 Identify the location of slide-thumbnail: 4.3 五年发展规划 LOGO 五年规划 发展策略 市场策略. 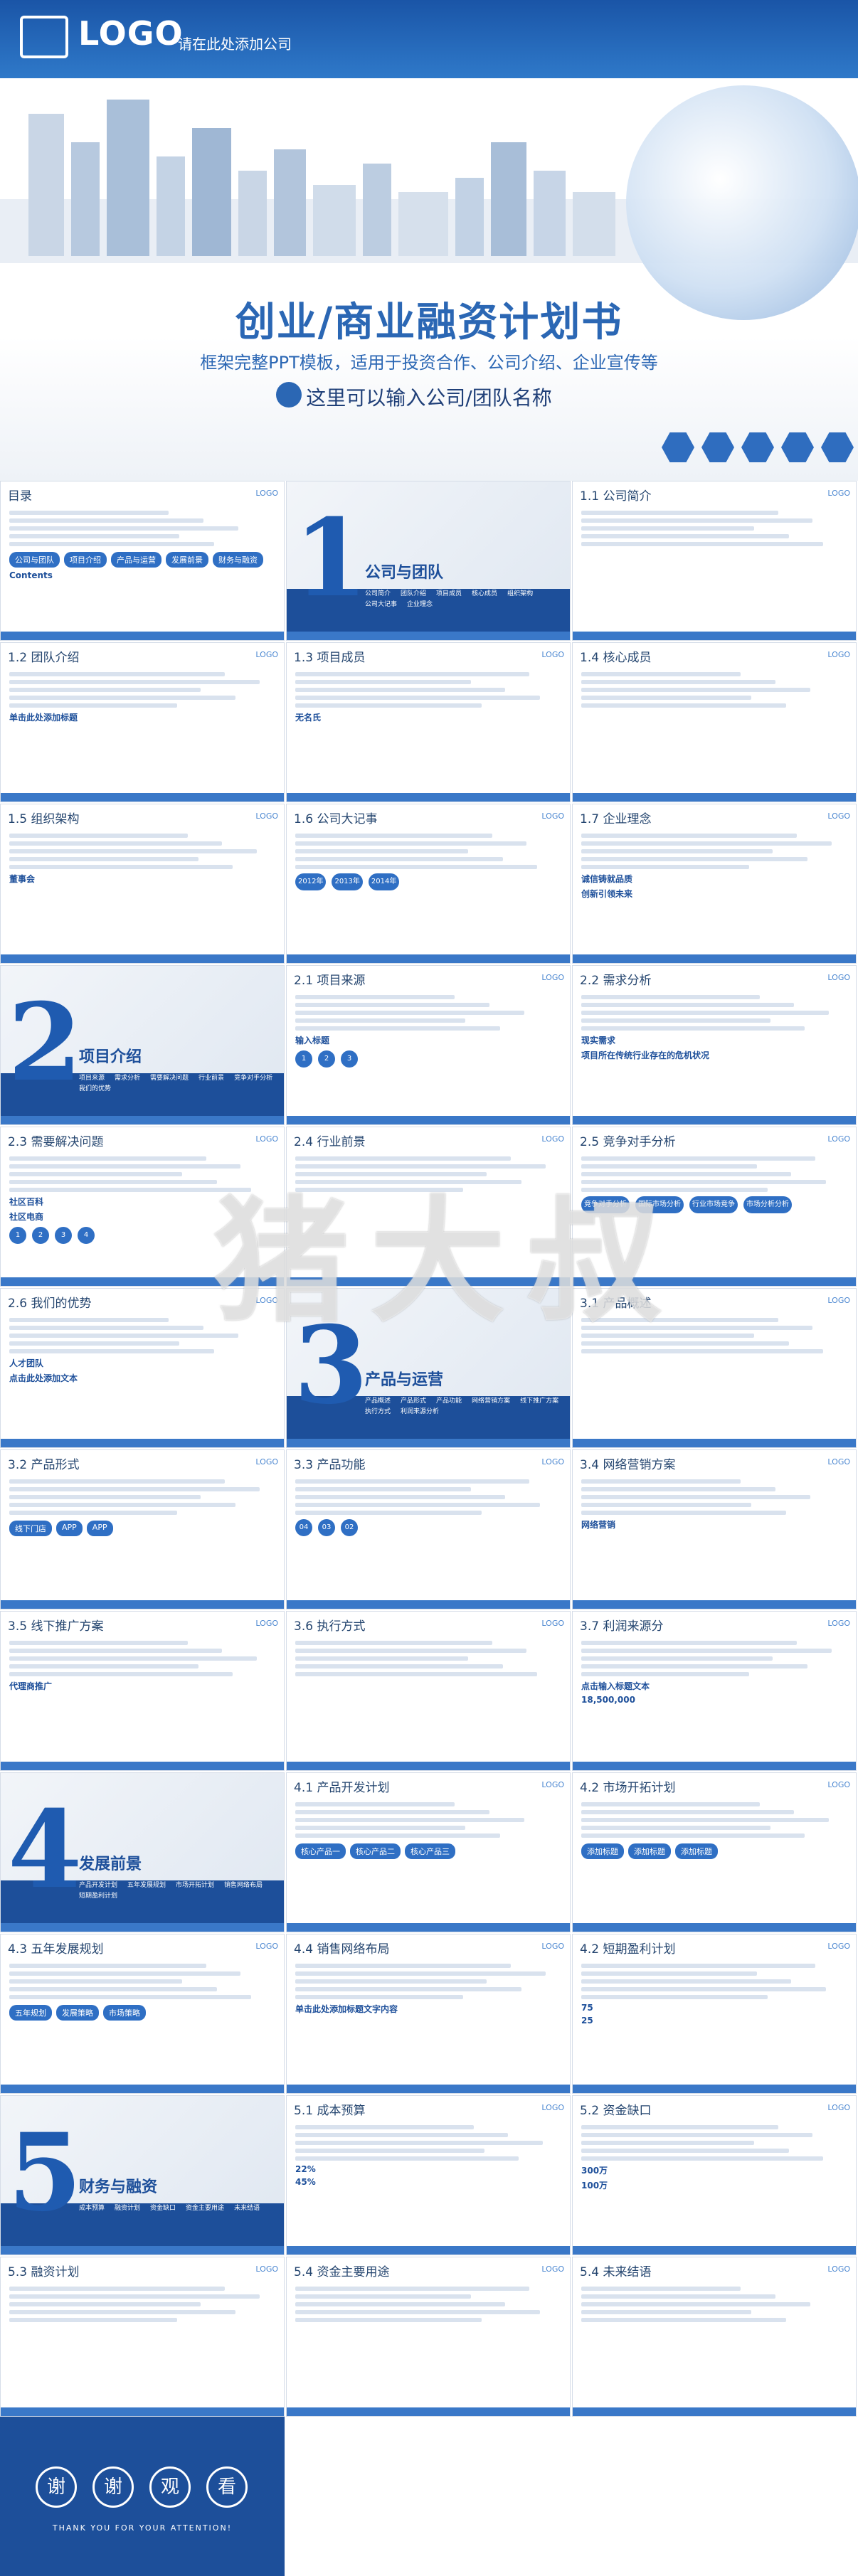
(142, 2014).